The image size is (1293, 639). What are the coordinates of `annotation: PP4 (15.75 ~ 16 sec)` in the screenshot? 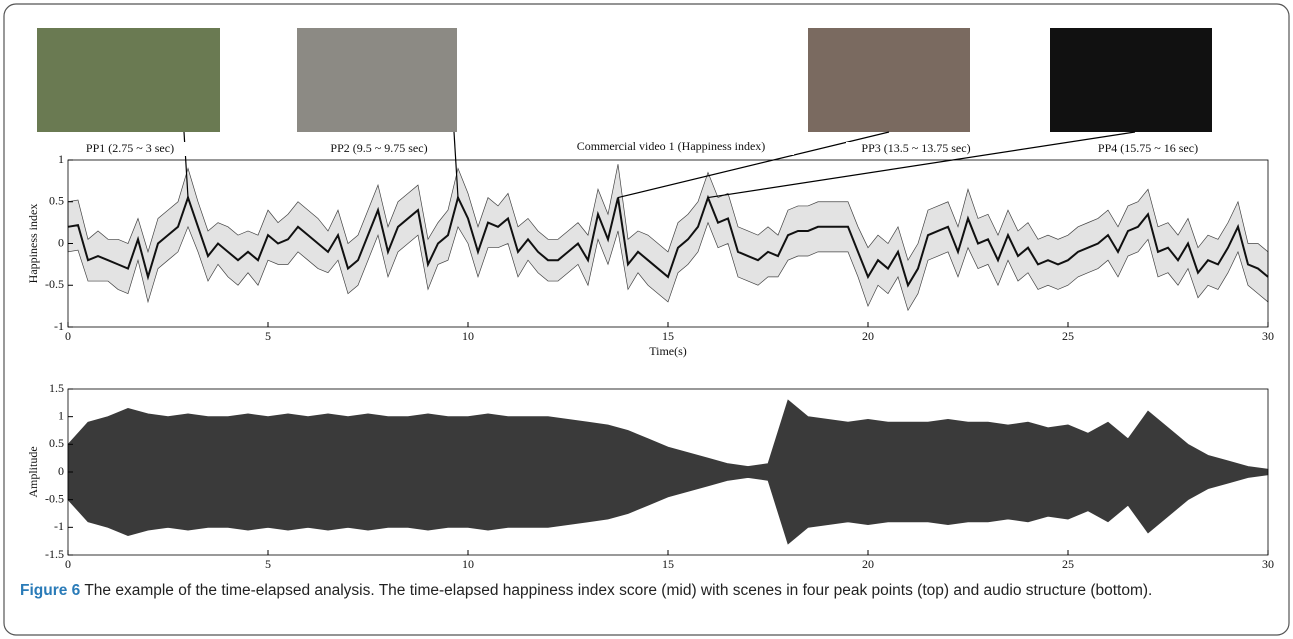 It's located at (1148, 148).